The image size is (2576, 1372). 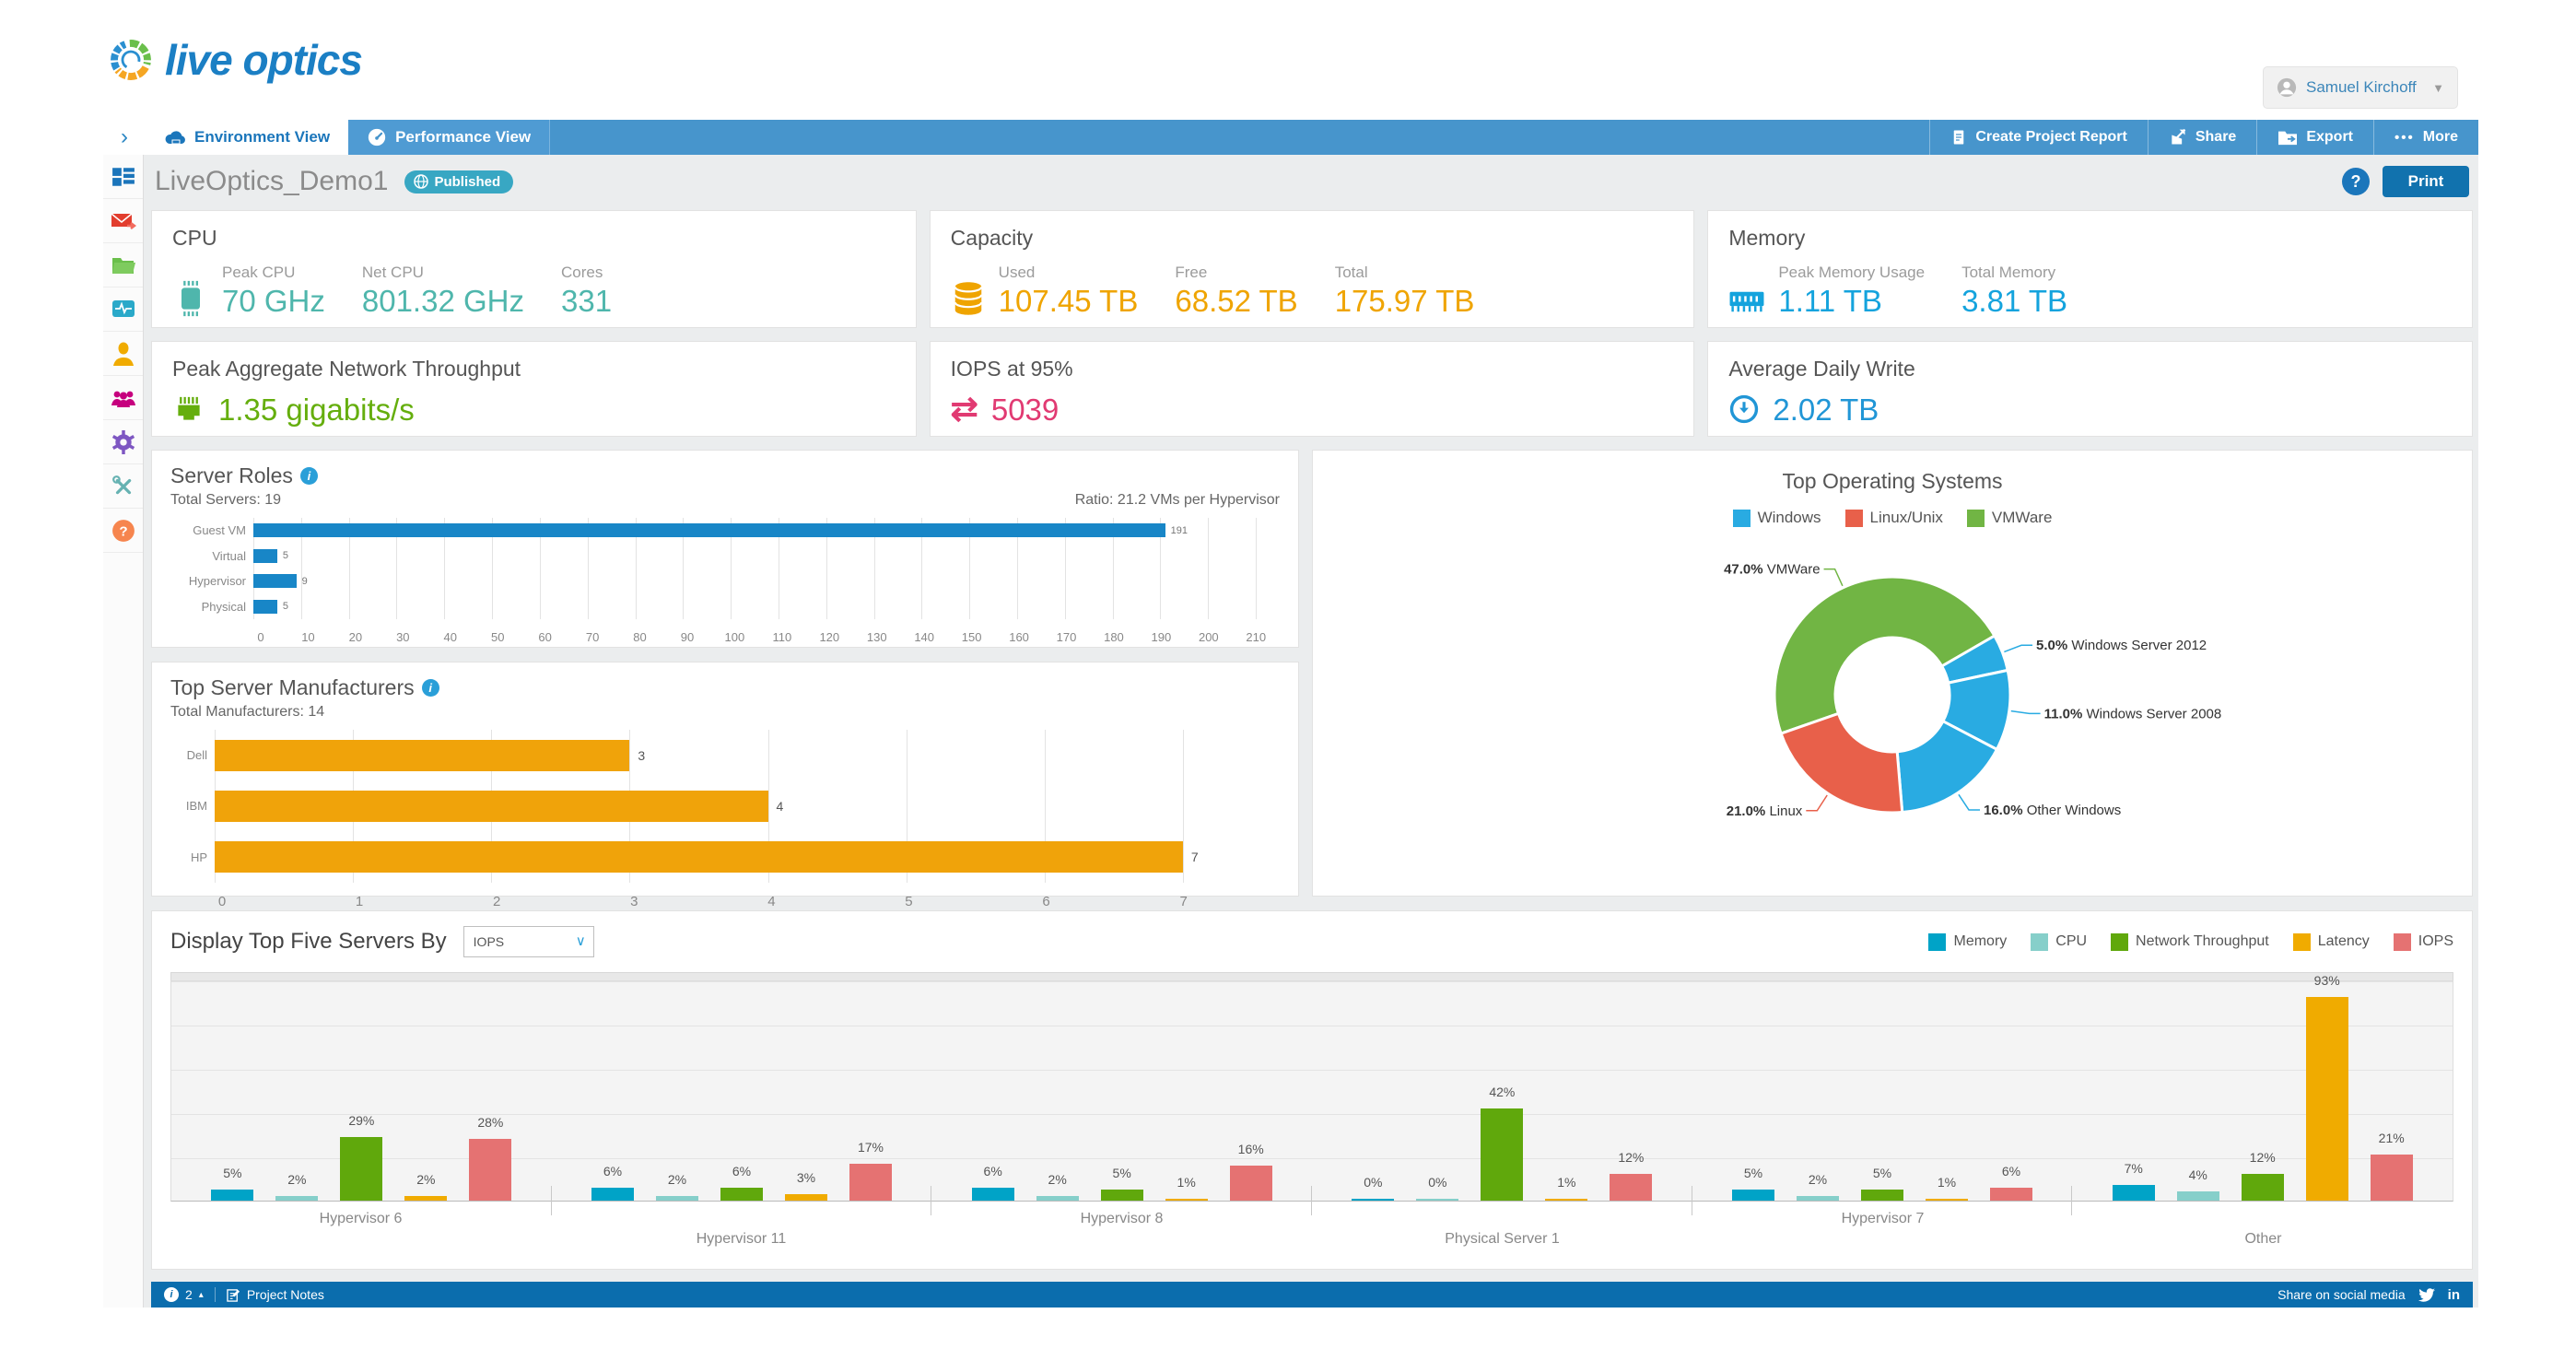 I want to click on card-title: Average Daily Write, so click(x=1821, y=369).